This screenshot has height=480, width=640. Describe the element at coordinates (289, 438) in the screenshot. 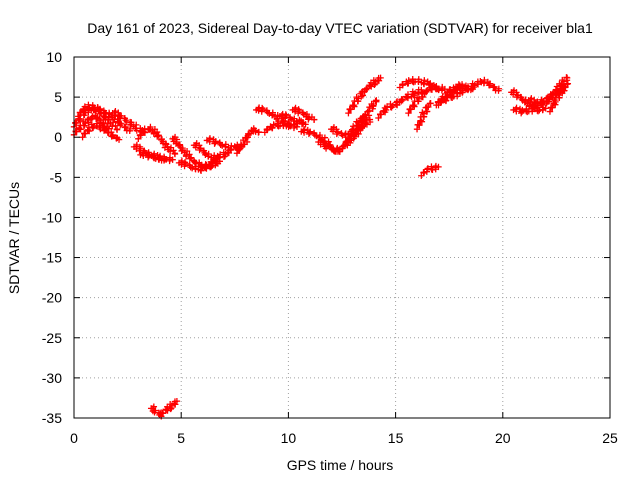

I see `x-tick-label: 10` at that location.